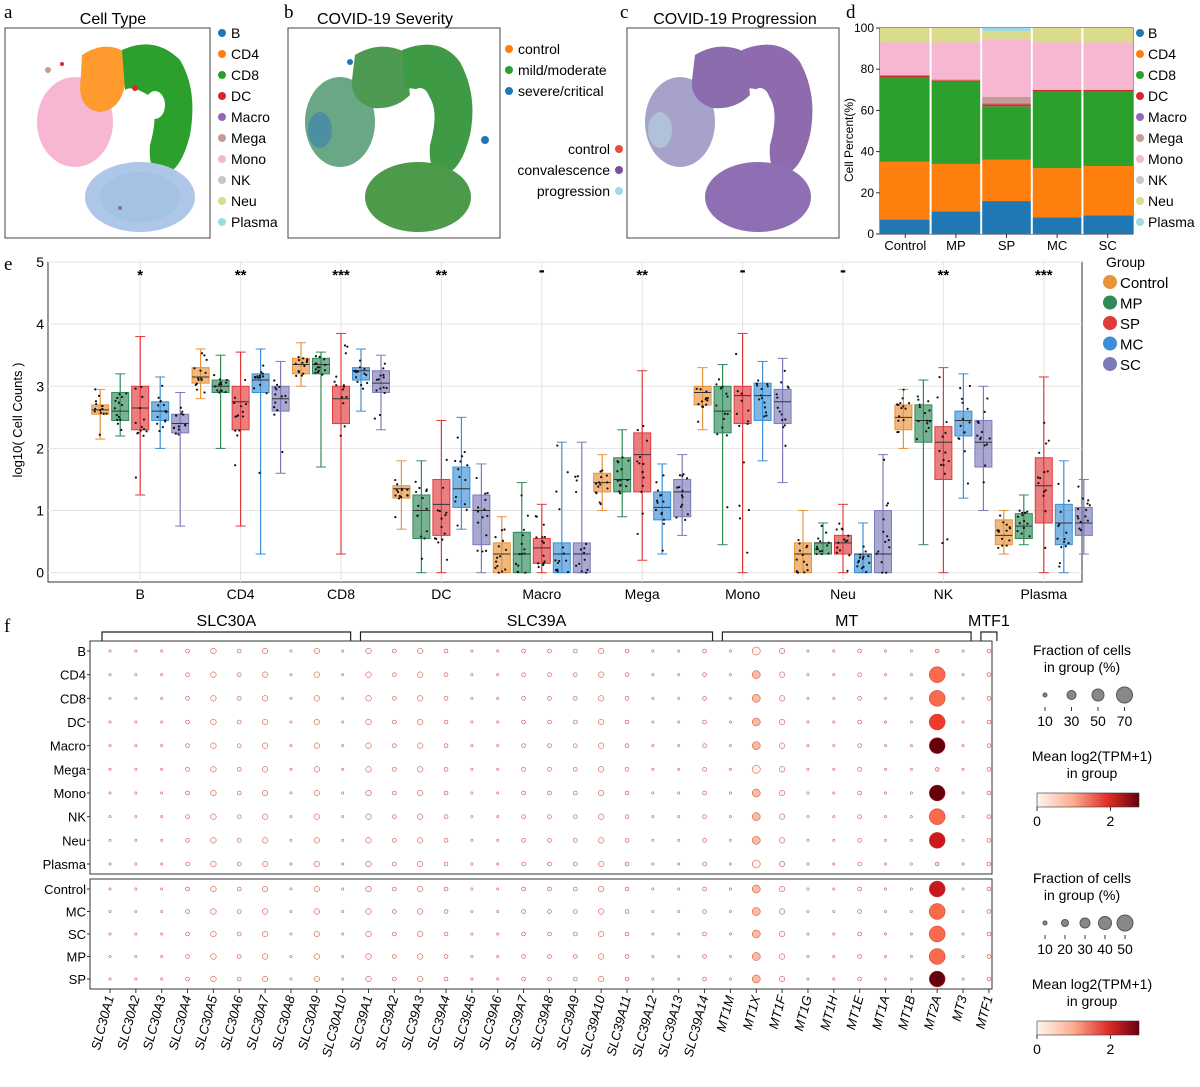 This screenshot has width=1200, height=1087. I want to click on box-mp, so click(923, 423).